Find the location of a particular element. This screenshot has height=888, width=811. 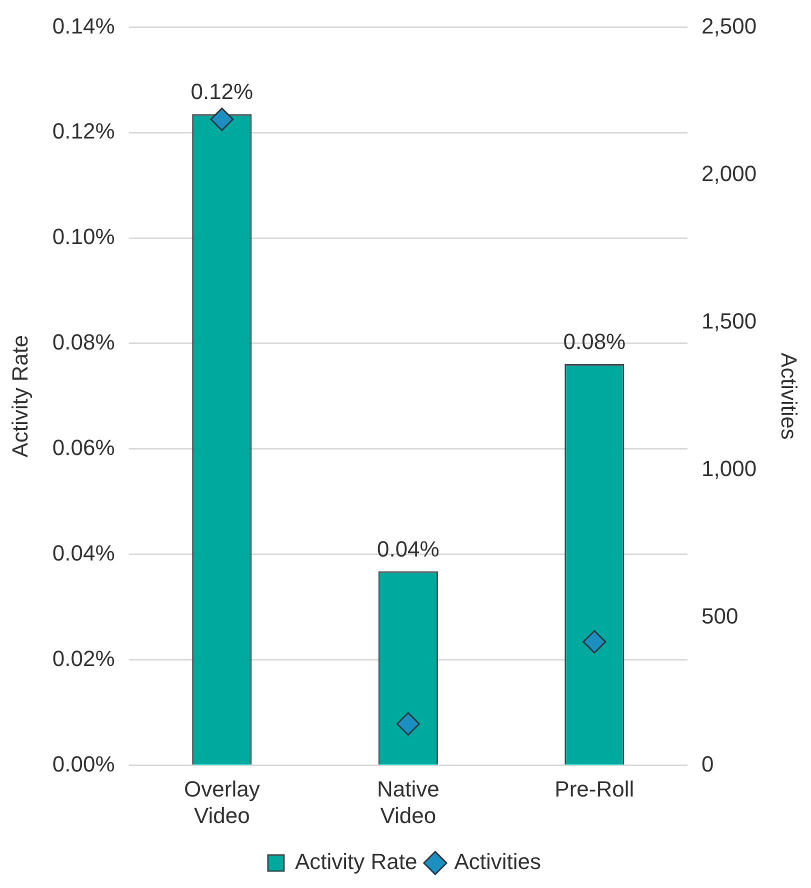

x-tick-label: Native Video is located at coordinates (408, 802).